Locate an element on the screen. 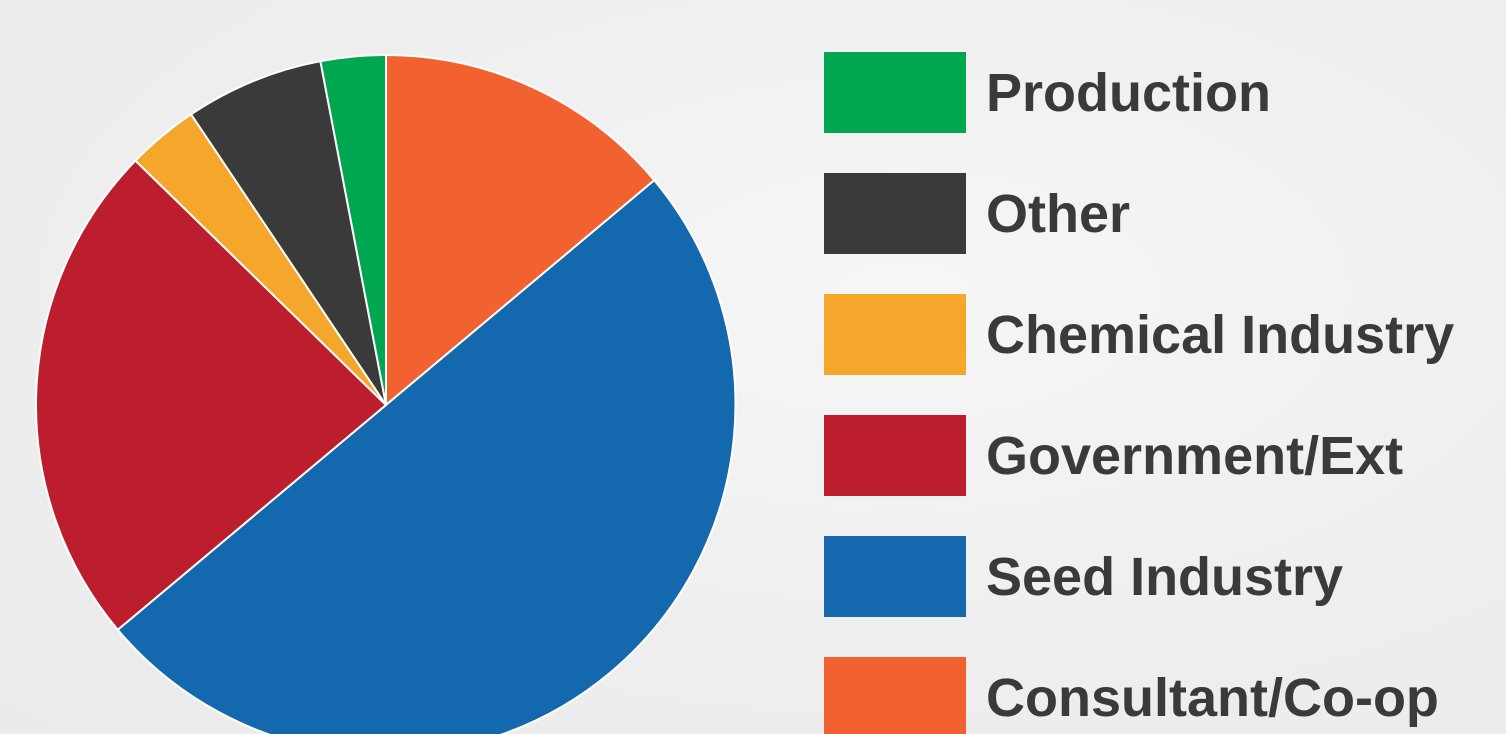  pie-slice-other is located at coordinates (288, 233).